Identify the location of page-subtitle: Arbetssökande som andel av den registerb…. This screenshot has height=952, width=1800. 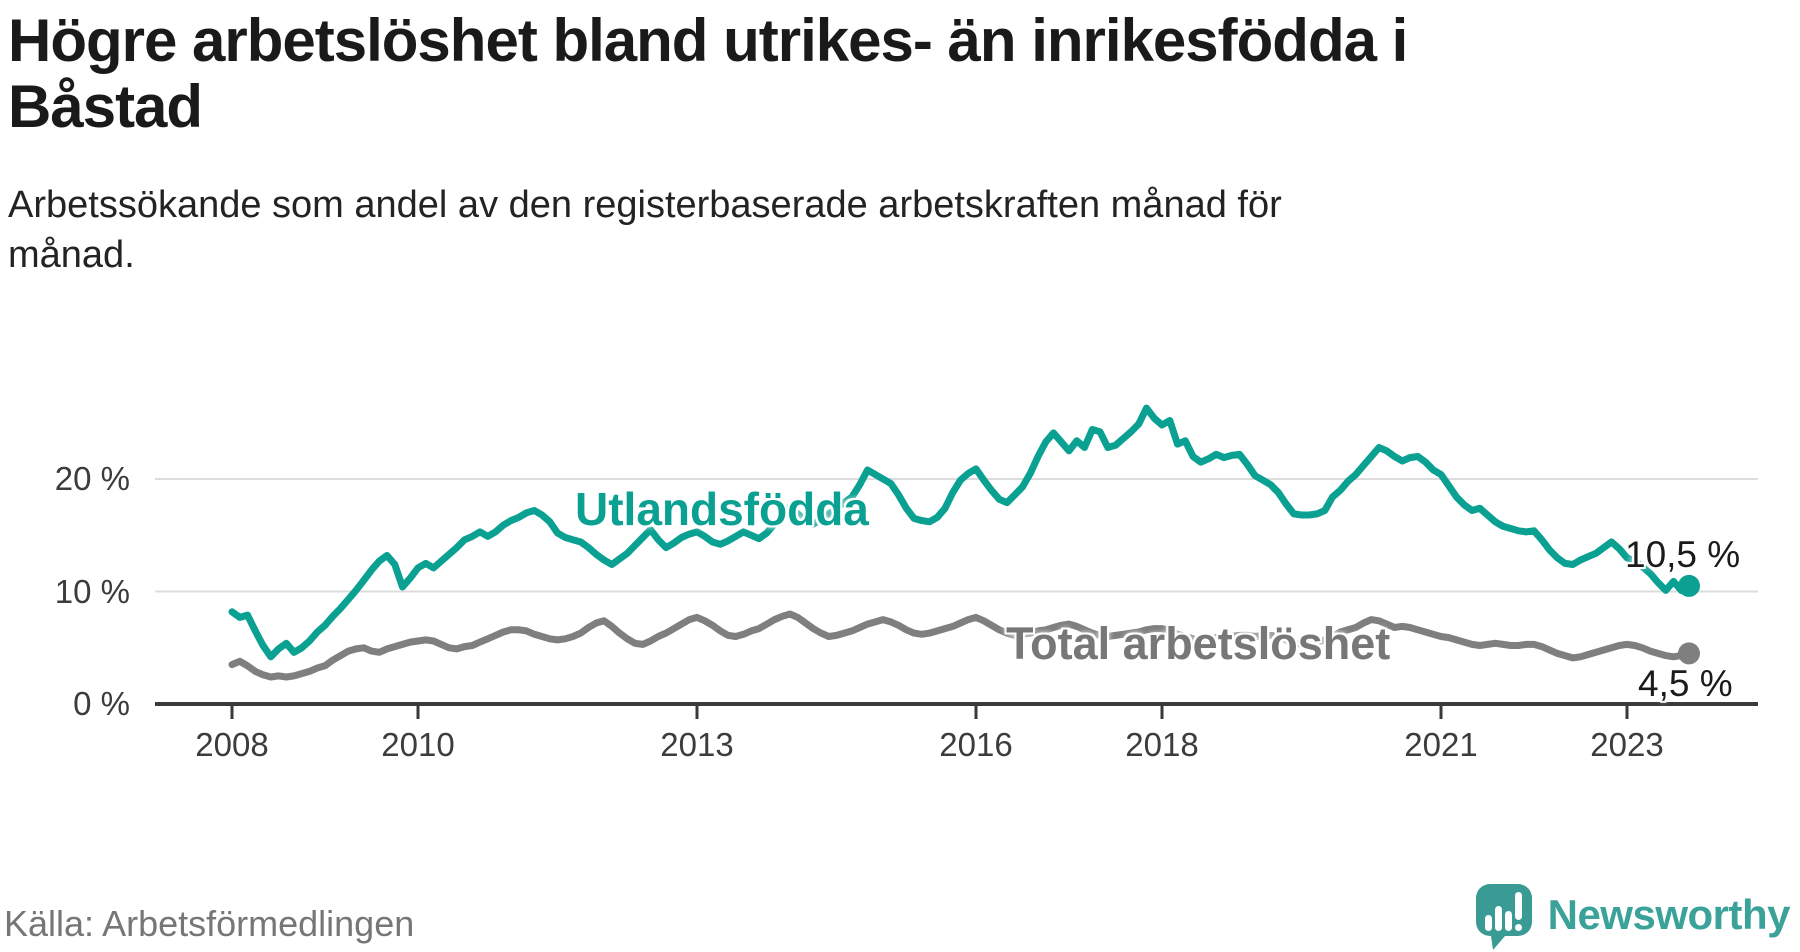
(645, 230).